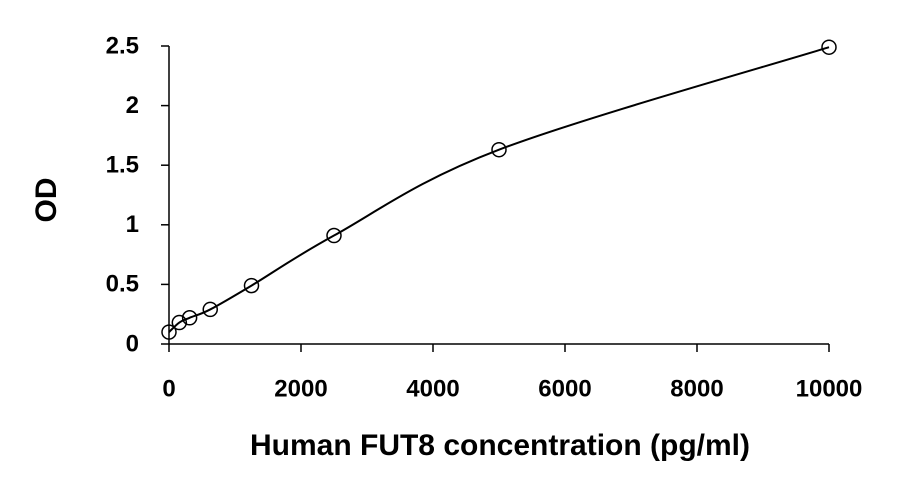 This screenshot has height=495, width=916. I want to click on y-tick-label: 0, so click(132, 343).